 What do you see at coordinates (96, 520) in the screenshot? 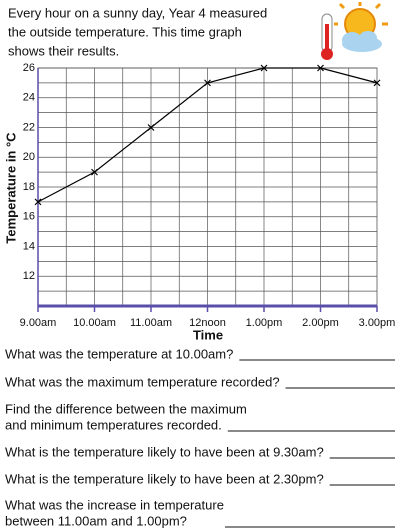
I see `question-text: between 11.00am and 1.00pm?` at bounding box center [96, 520].